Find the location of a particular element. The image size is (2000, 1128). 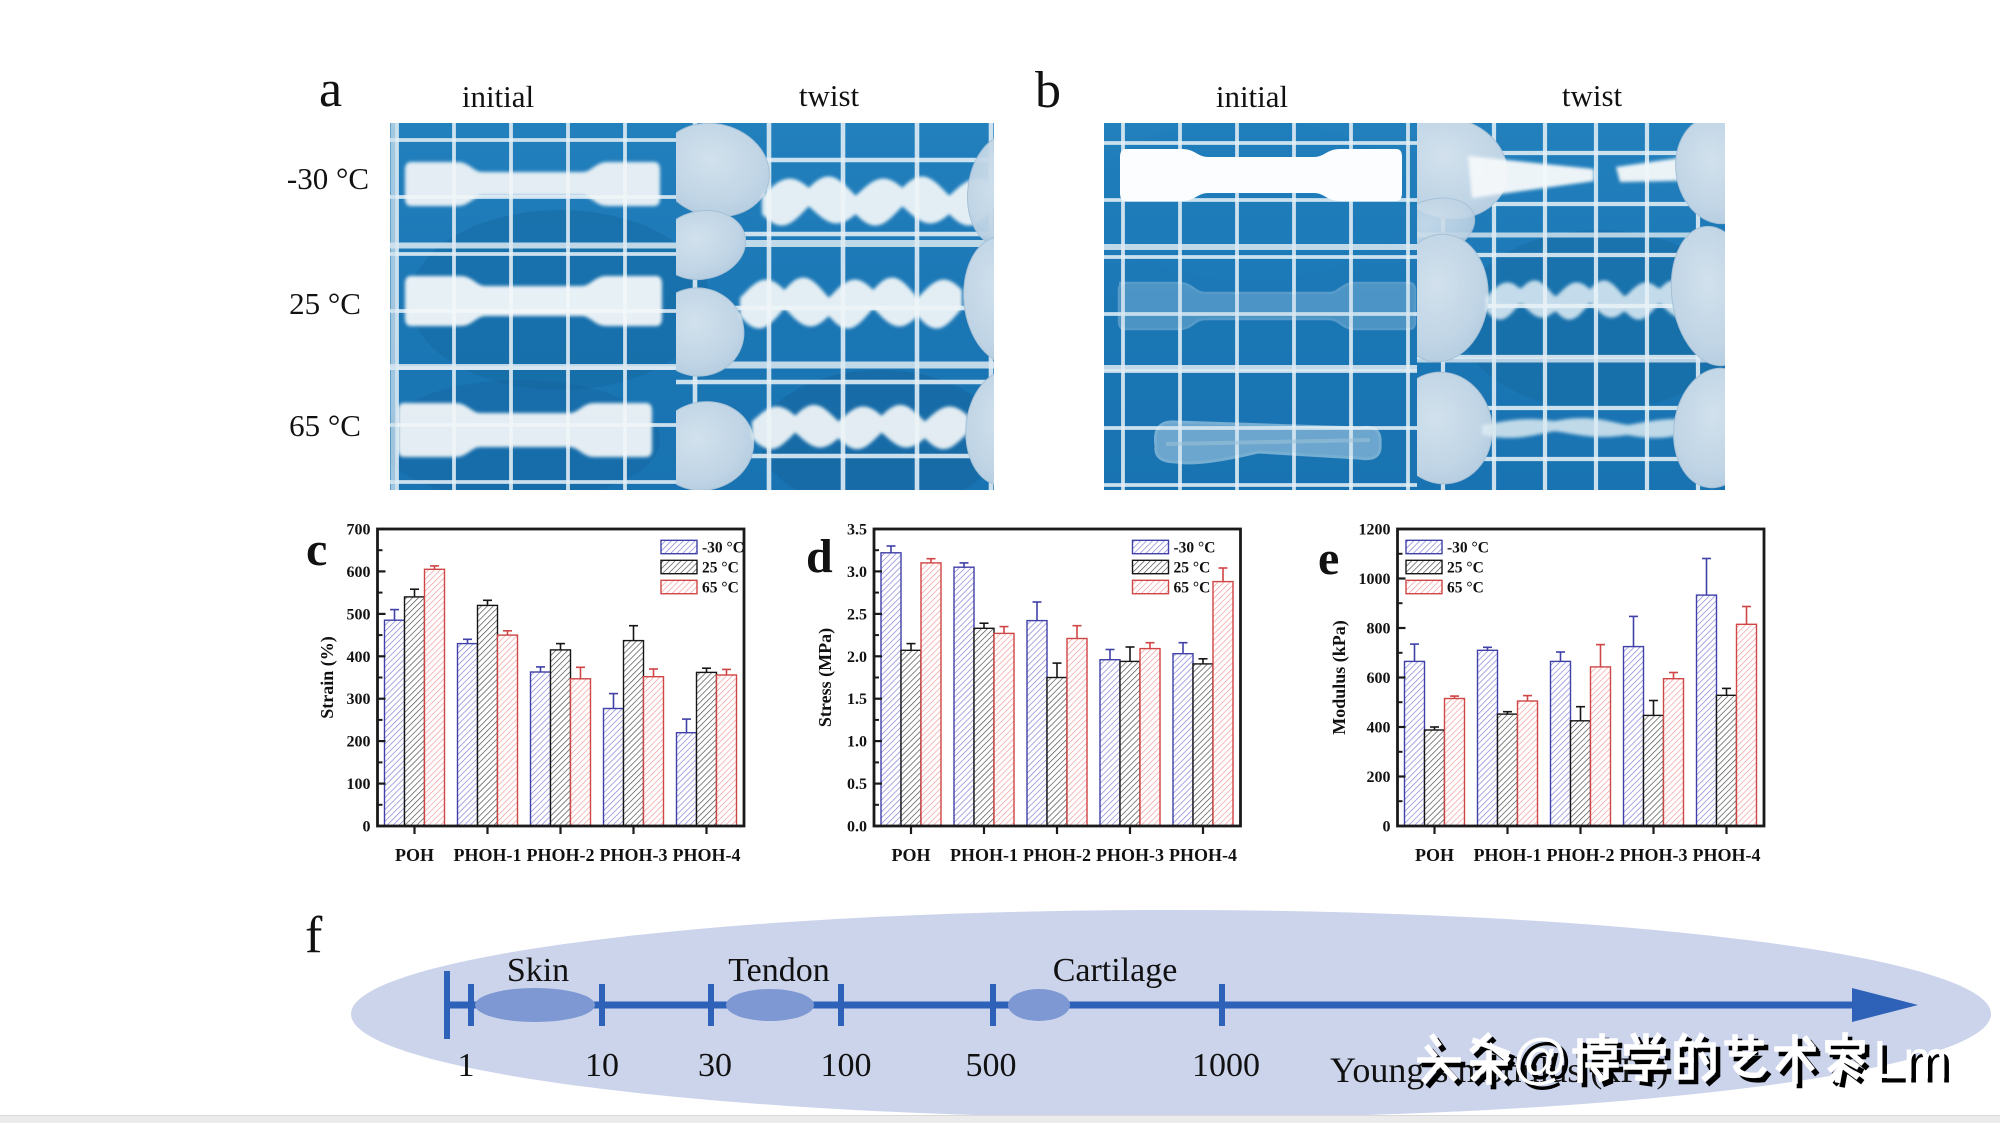

svg-text: 0.5 is located at coordinates (857, 784).